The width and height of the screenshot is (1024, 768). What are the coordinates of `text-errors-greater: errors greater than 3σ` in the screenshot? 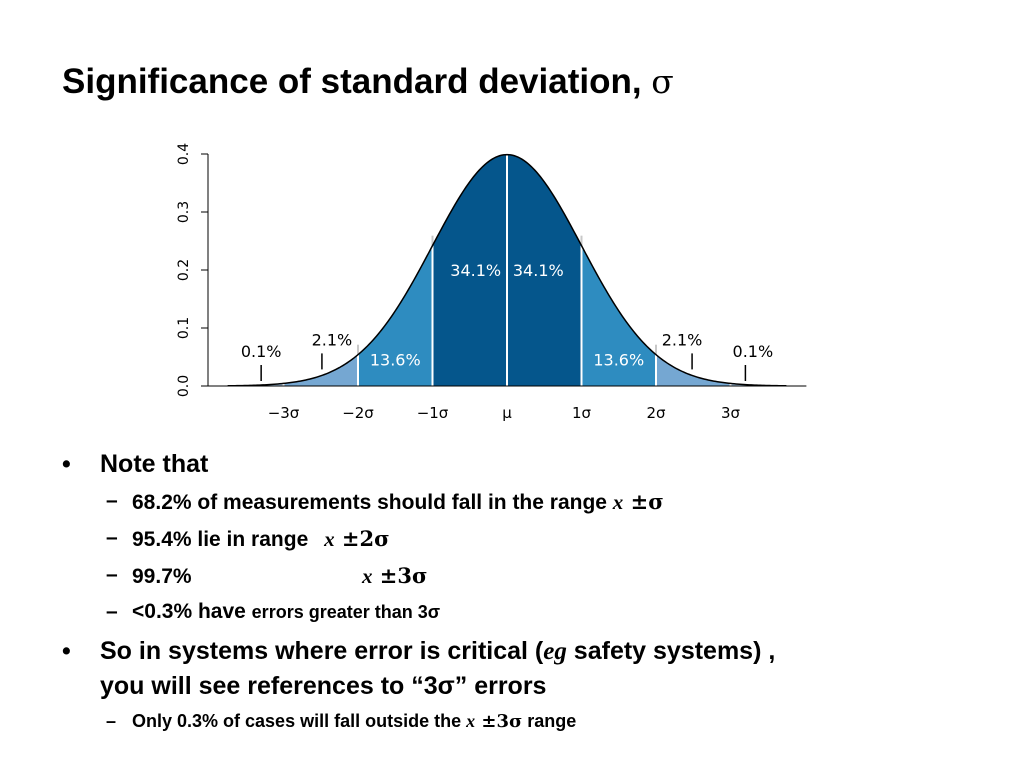 It's located at (346, 612).